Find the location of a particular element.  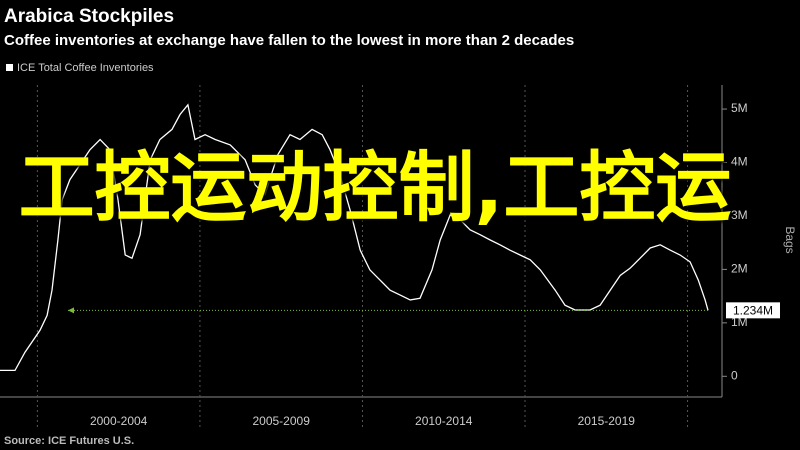

x-tick-label: 2000-2004 is located at coordinates (119, 421).